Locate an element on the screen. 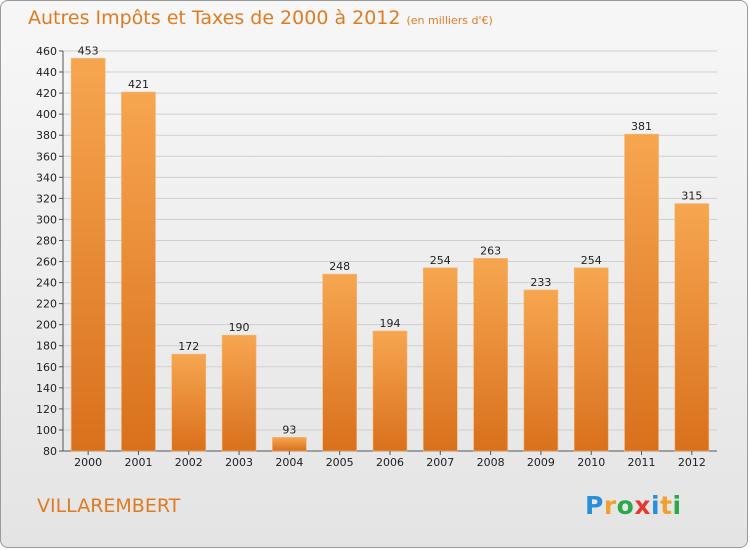 The image size is (750, 550). logo-letter: P is located at coordinates (594, 505).